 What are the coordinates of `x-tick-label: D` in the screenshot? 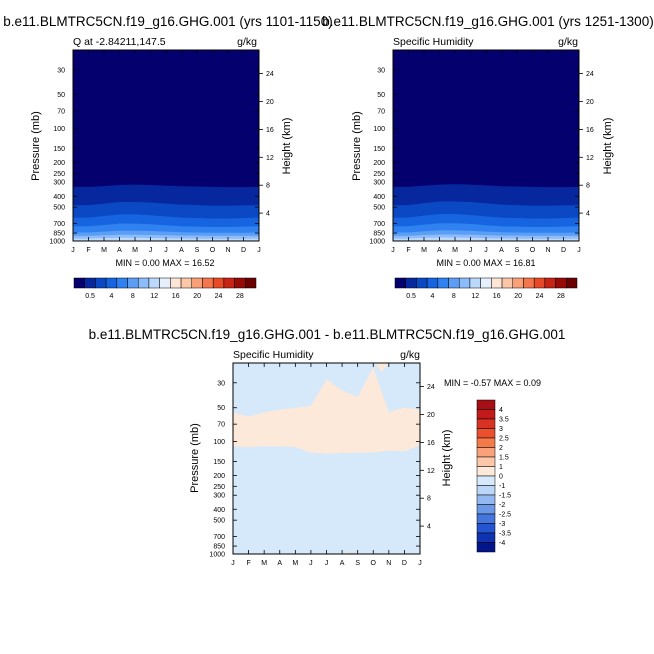 It's located at (243, 250).